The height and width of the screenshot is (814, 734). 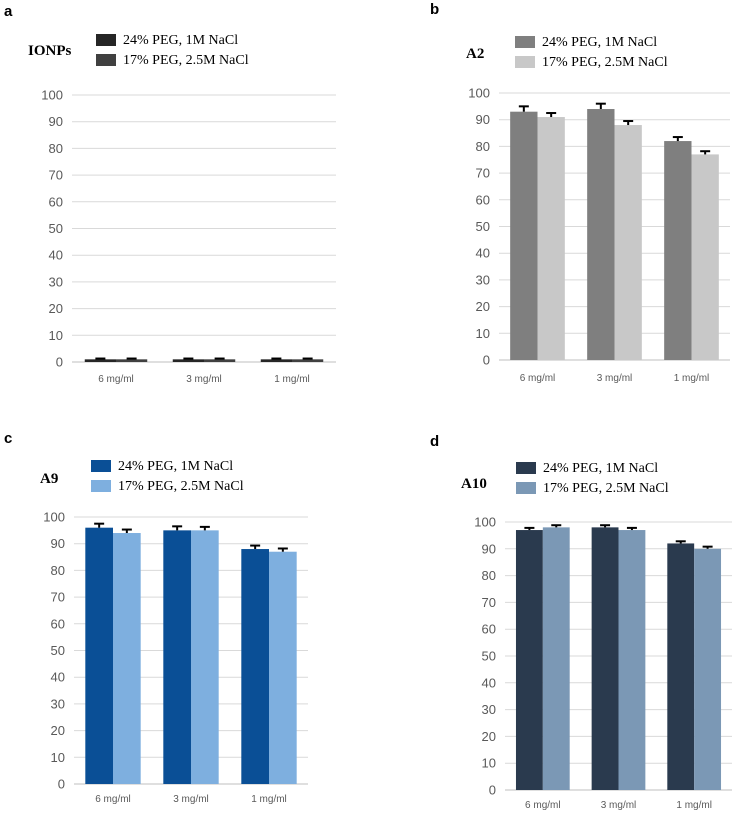 What do you see at coordinates (50, 51) in the screenshot?
I see `chart-title: IONPs` at bounding box center [50, 51].